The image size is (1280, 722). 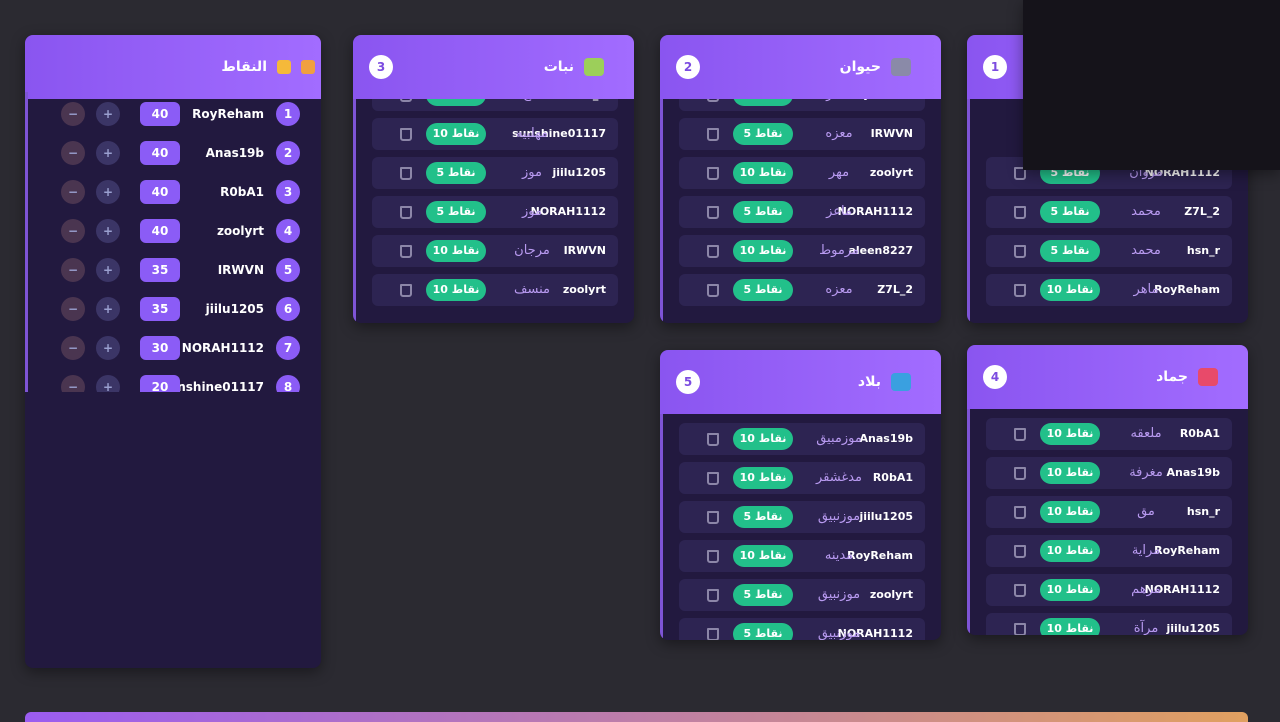 I want to click on score-badge: 40, so click(x=160, y=114).